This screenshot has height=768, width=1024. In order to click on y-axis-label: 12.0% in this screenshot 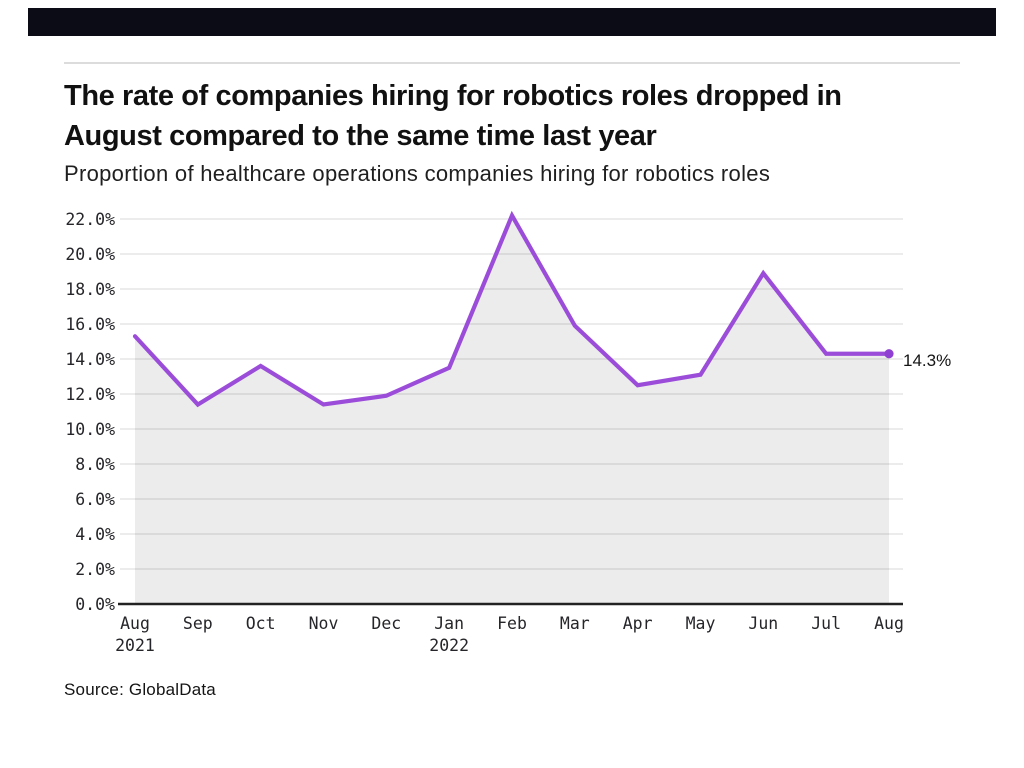, I will do `click(90, 394)`.